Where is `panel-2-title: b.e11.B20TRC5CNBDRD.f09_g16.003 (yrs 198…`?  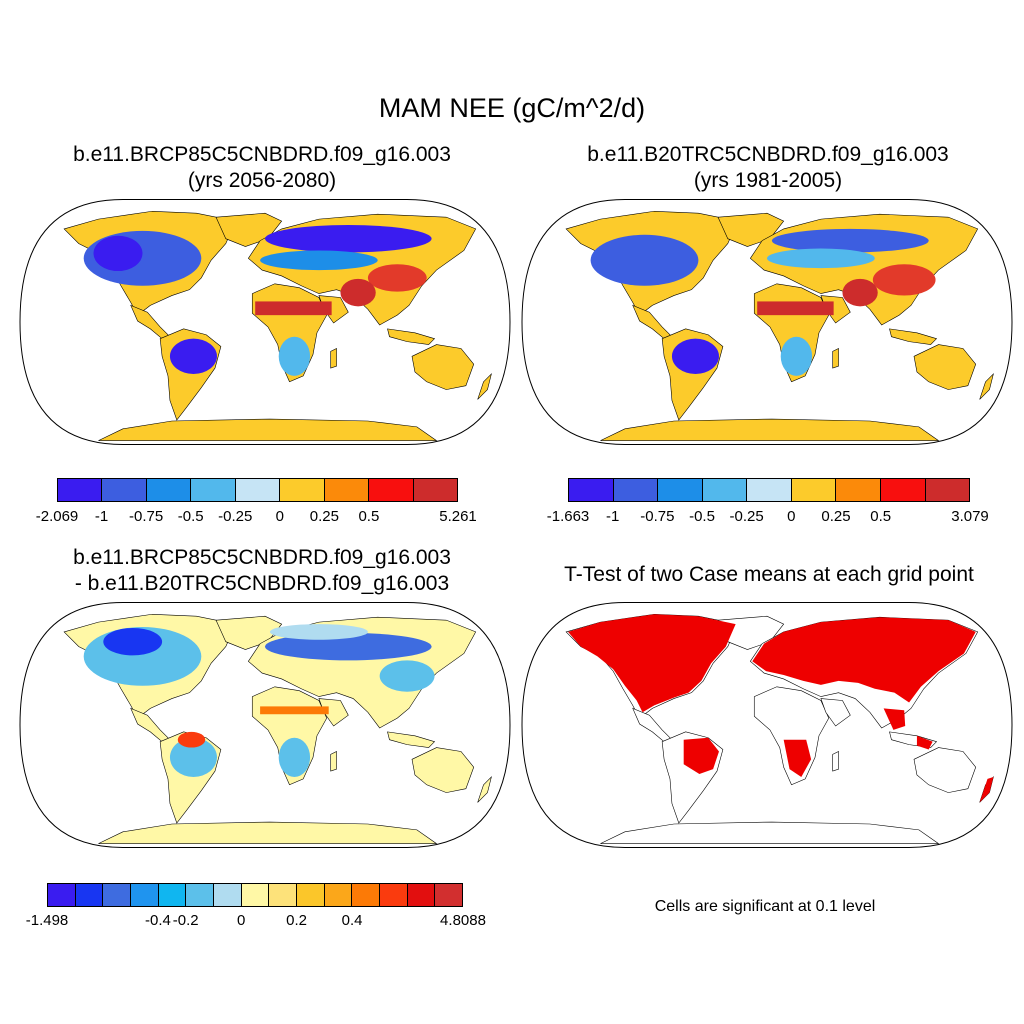 panel-2-title: b.e11.B20TRC5CNBDRD.f09_g16.003 (yrs 198… is located at coordinates (768, 168).